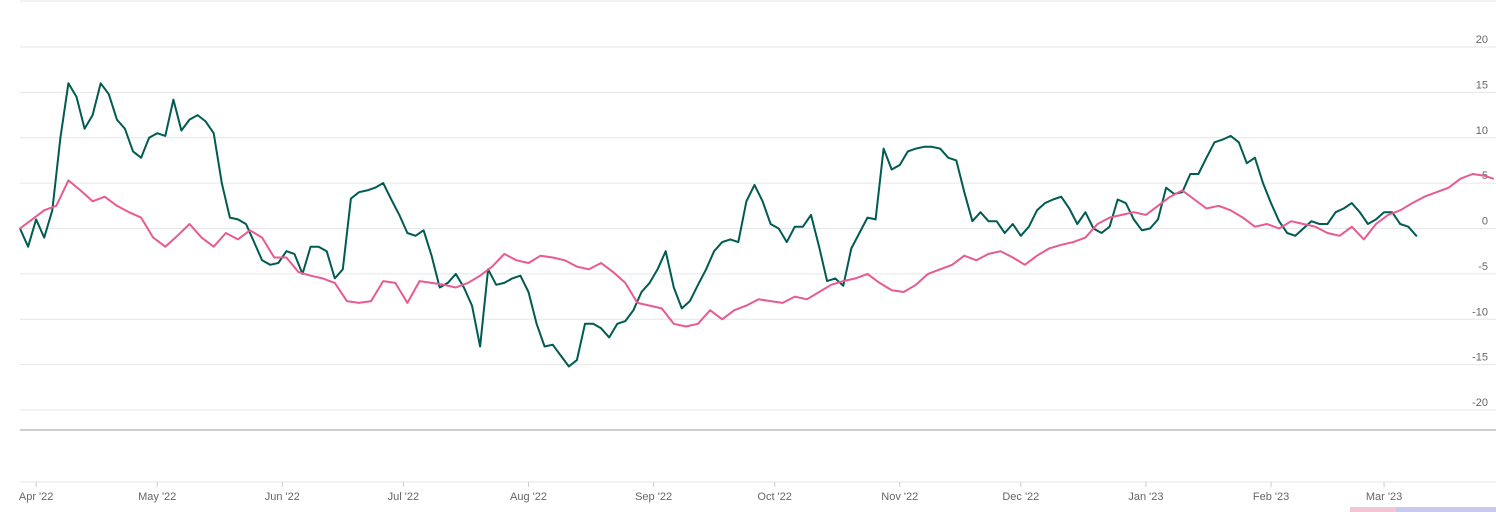  I want to click on x-tick-label: Apr '22, so click(36, 497).